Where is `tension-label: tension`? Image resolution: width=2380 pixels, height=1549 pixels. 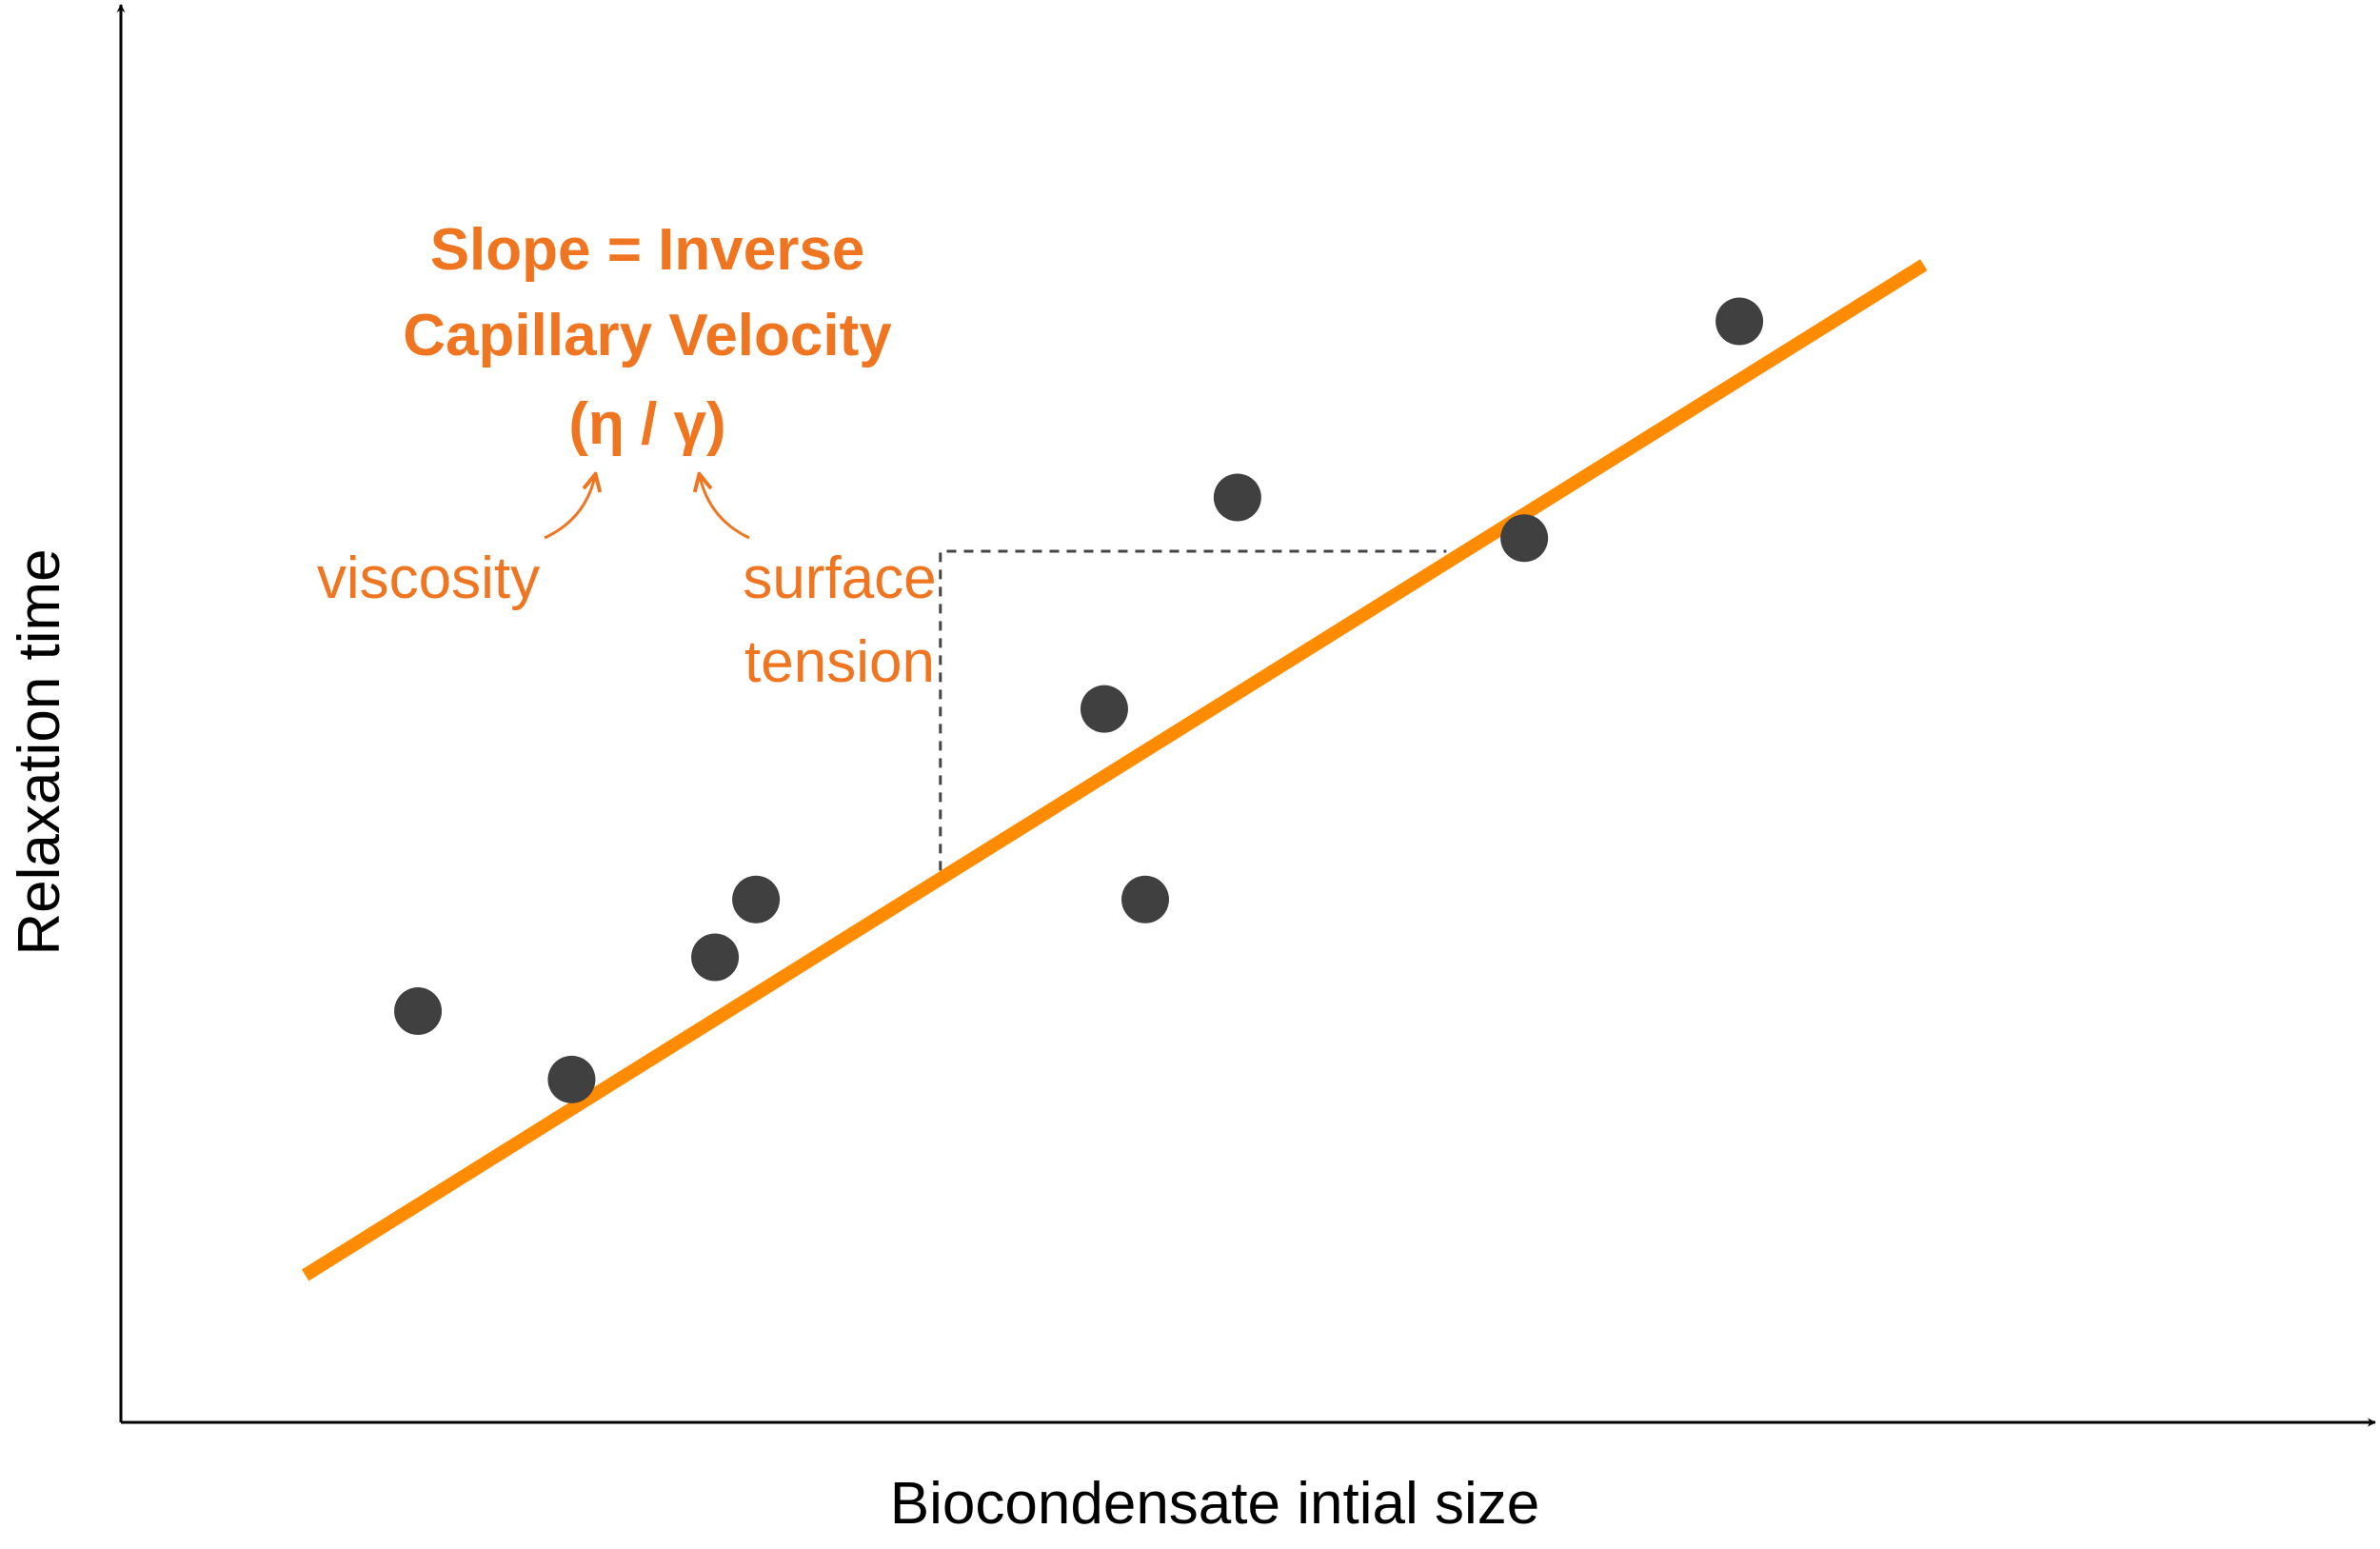
tension-label: tension is located at coordinates (839, 662).